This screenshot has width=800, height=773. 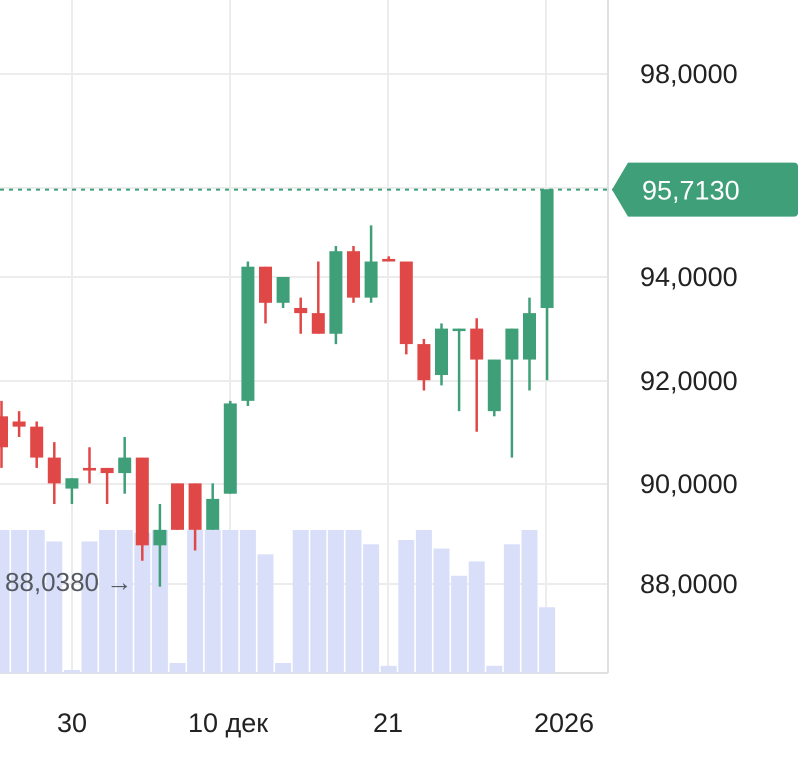 I want to click on min-marker: 88,0380 →, so click(x=68, y=582).